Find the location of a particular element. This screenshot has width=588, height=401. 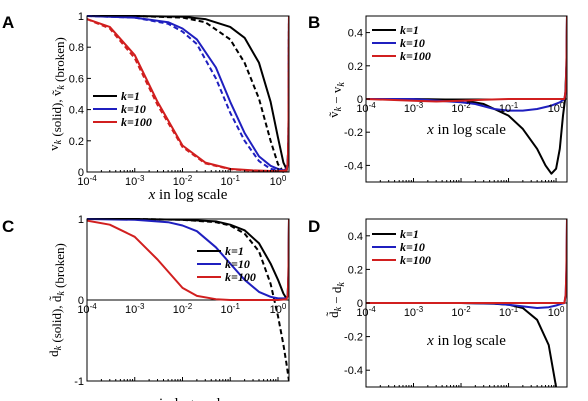

panel-letter: D is located at coordinates (314, 226).